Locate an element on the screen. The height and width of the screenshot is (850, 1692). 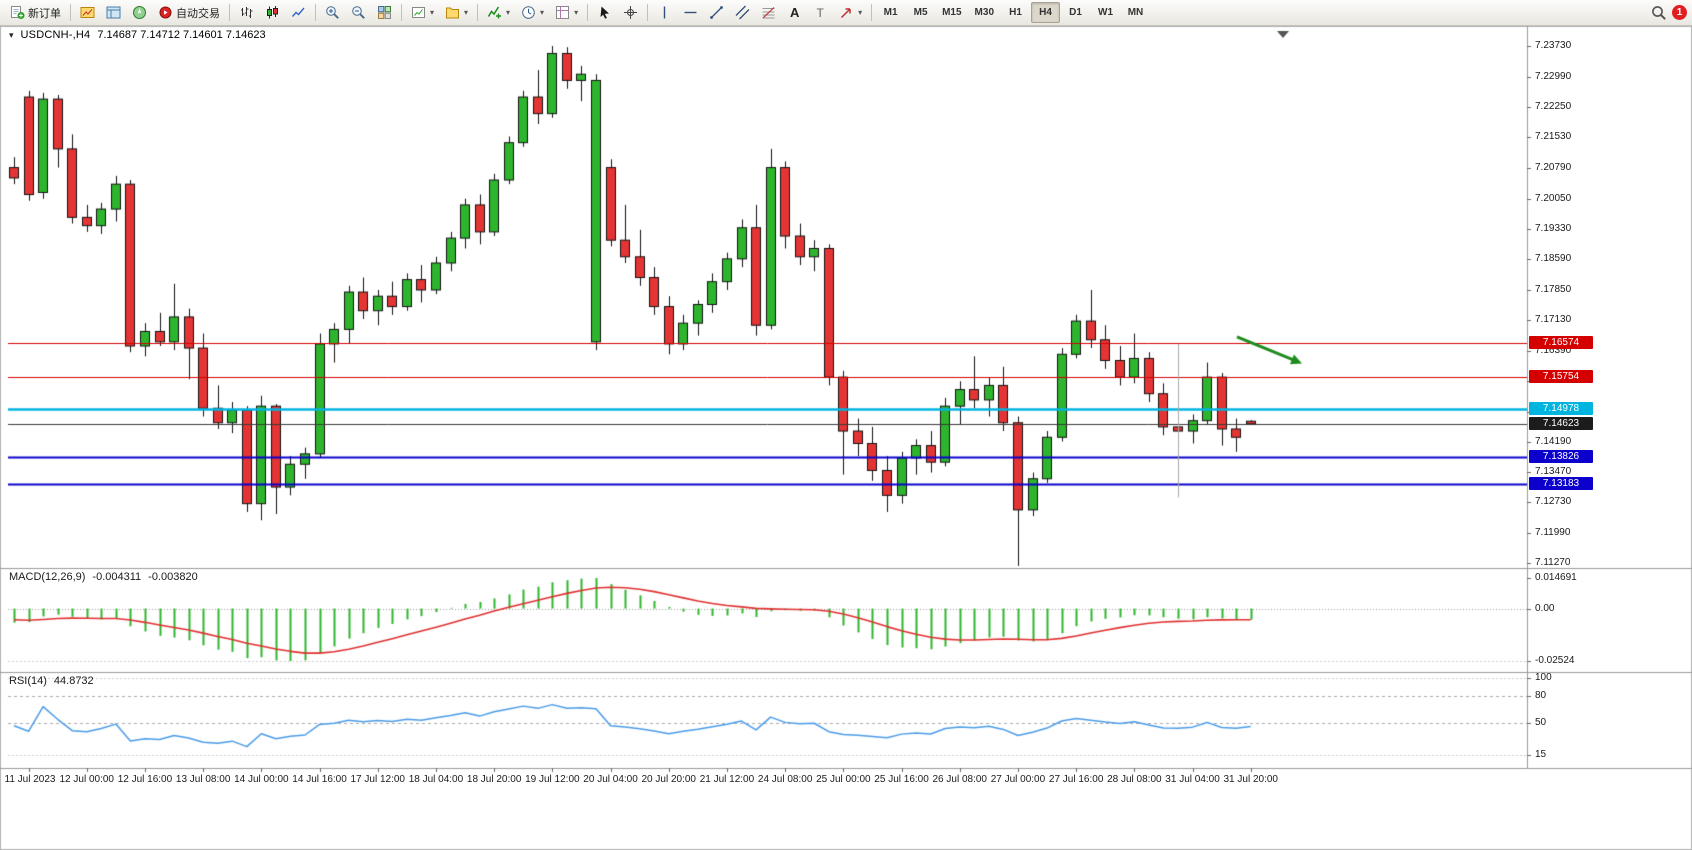
autotrading-icon is located at coordinates (165, 12).